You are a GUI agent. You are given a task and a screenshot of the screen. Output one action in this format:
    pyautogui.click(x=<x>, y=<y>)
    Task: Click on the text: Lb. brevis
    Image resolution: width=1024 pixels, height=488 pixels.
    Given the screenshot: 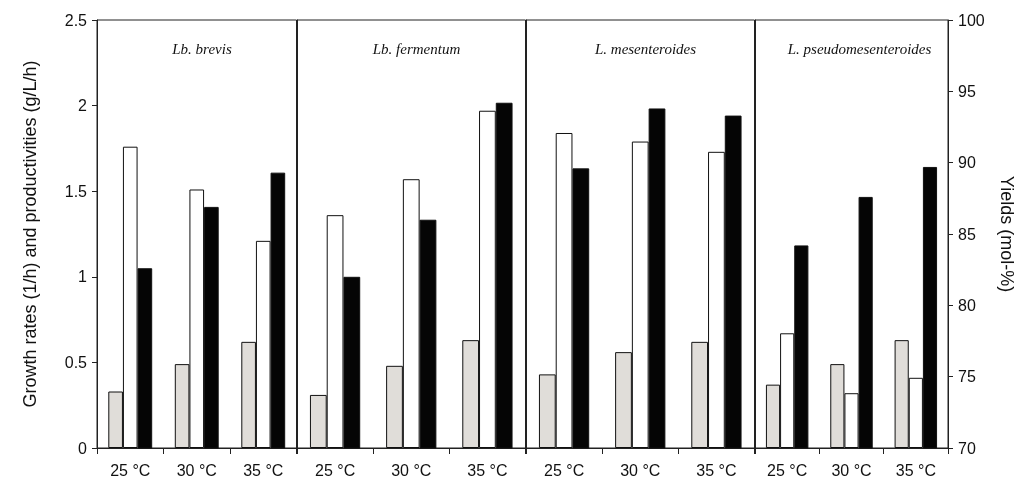 What is the action you would take?
    pyautogui.click(x=201, y=48)
    